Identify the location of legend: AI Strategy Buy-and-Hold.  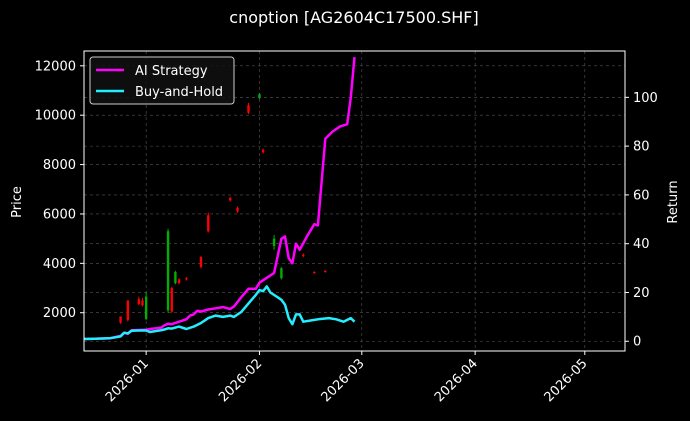
(162, 80).